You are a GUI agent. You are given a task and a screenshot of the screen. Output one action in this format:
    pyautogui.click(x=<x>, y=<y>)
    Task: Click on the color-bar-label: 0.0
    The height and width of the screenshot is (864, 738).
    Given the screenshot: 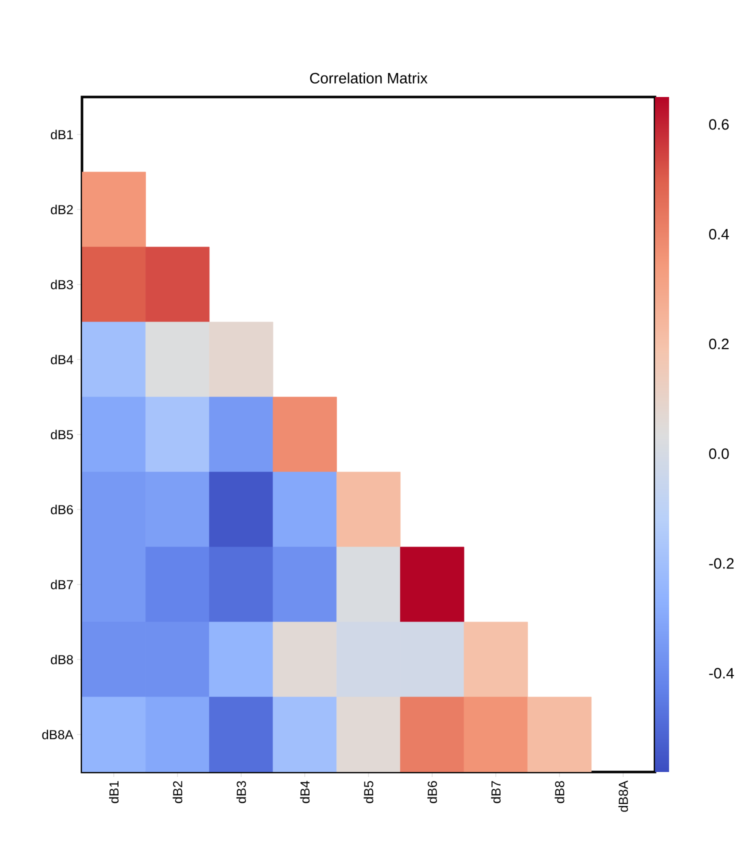 What is the action you would take?
    pyautogui.click(x=719, y=454)
    